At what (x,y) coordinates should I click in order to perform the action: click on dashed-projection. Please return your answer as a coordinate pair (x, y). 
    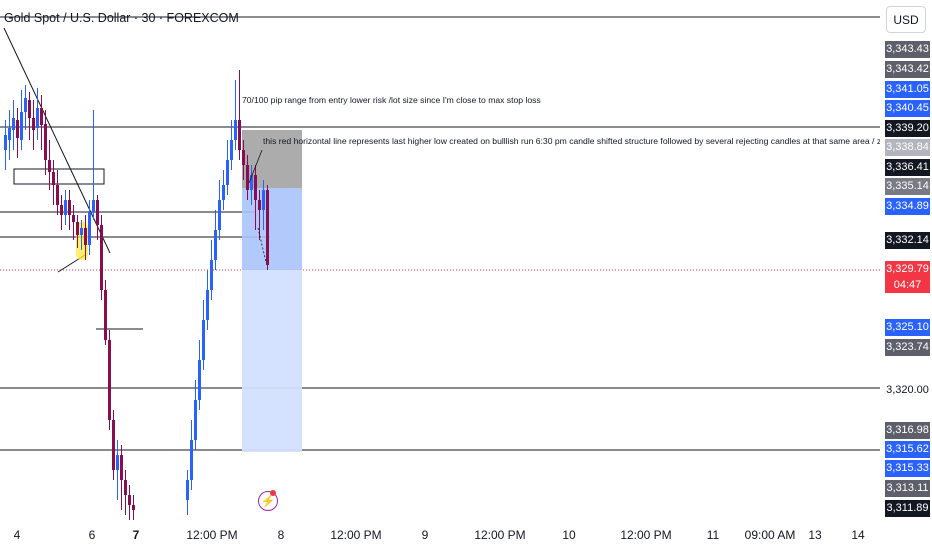
    Looking at the image, I should click on (262, 245).